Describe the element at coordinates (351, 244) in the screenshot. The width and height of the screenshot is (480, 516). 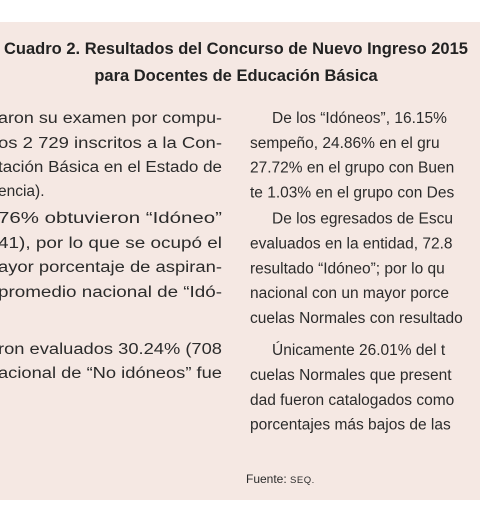
I see `body-line: evaluados en la entidad, 72.8` at that location.